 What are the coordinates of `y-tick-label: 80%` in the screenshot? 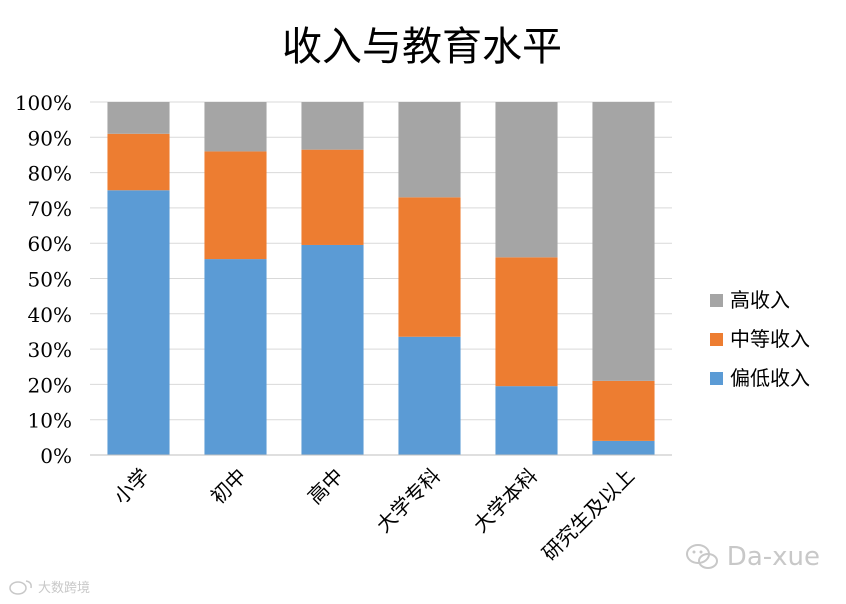 It's located at (50, 174).